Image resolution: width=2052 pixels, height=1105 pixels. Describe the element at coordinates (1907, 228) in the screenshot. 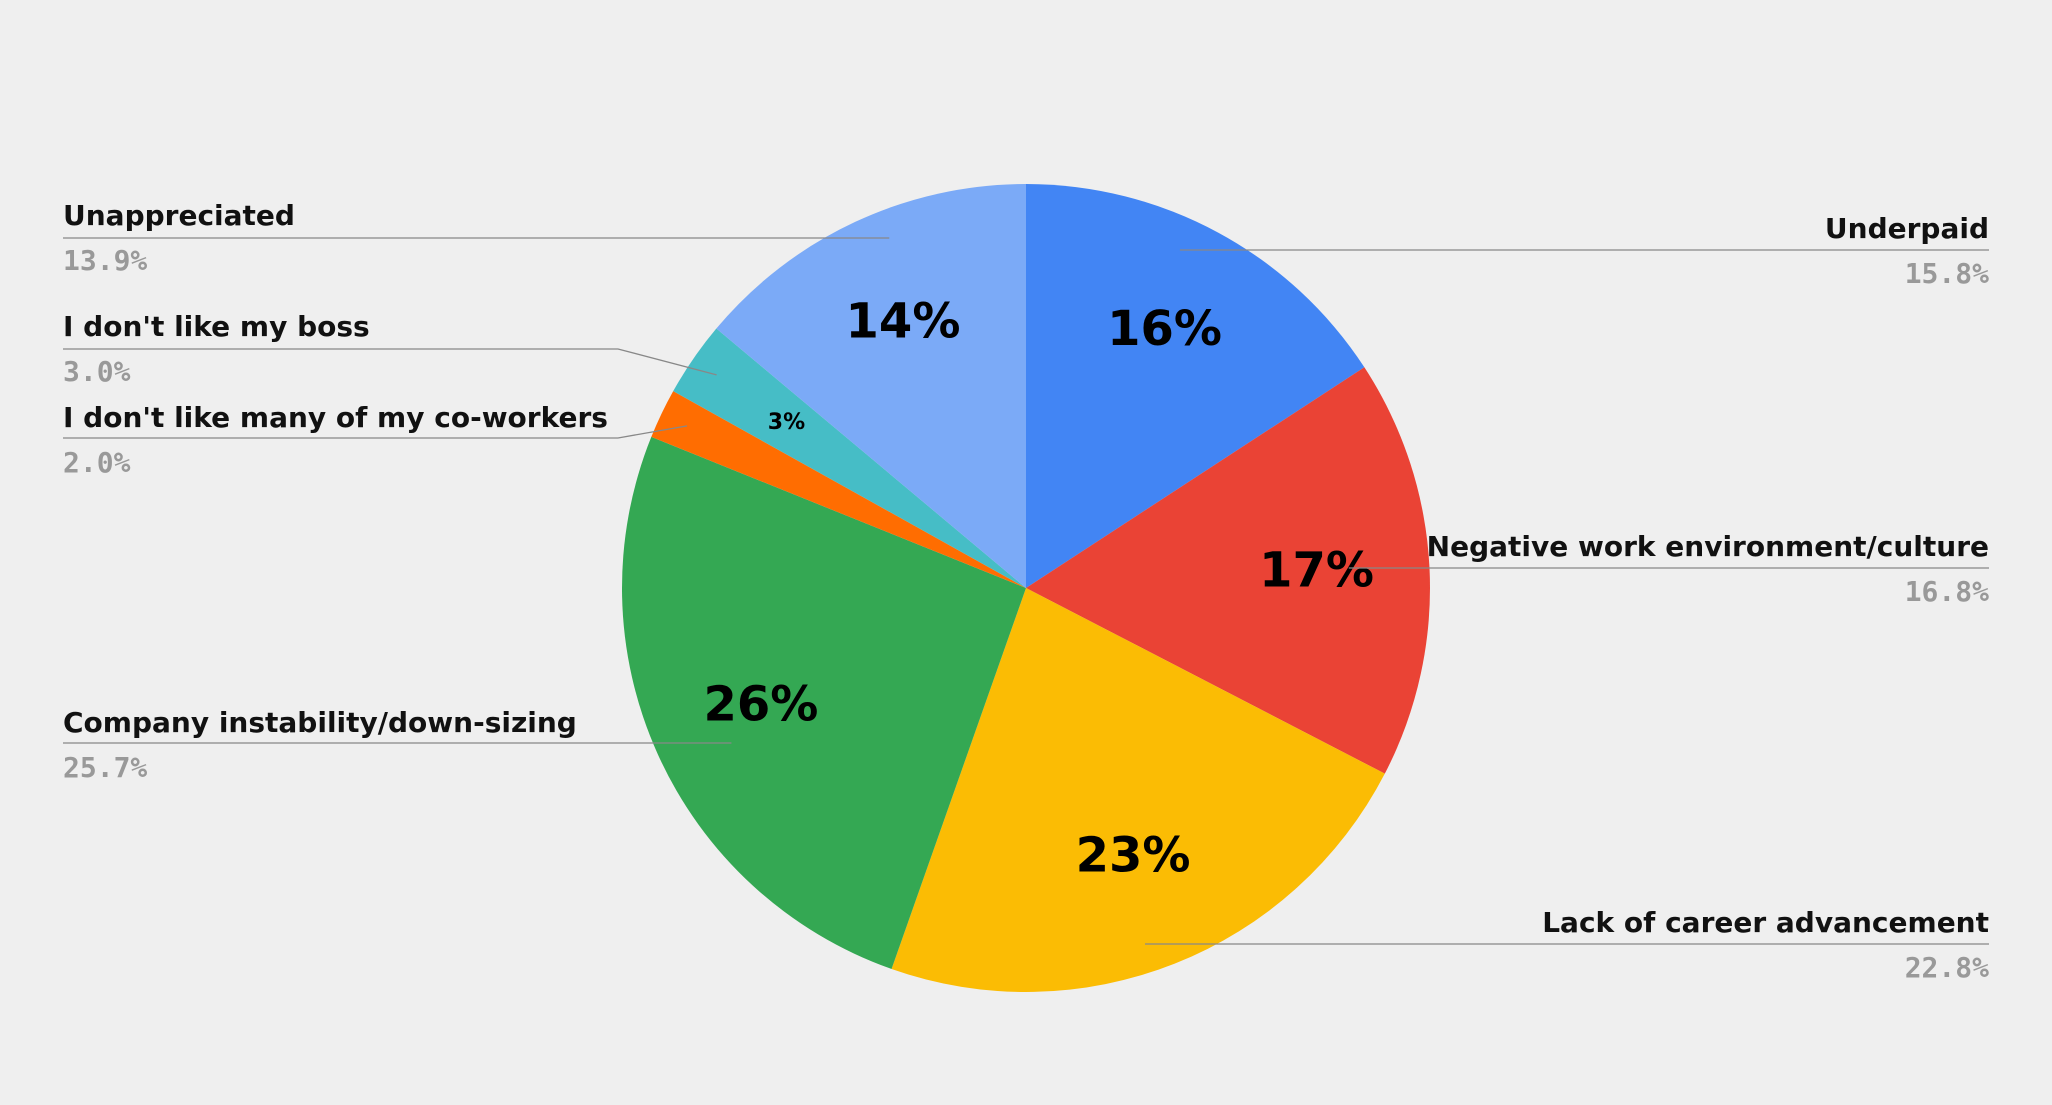

I see `category-label: Underpaid` at that location.